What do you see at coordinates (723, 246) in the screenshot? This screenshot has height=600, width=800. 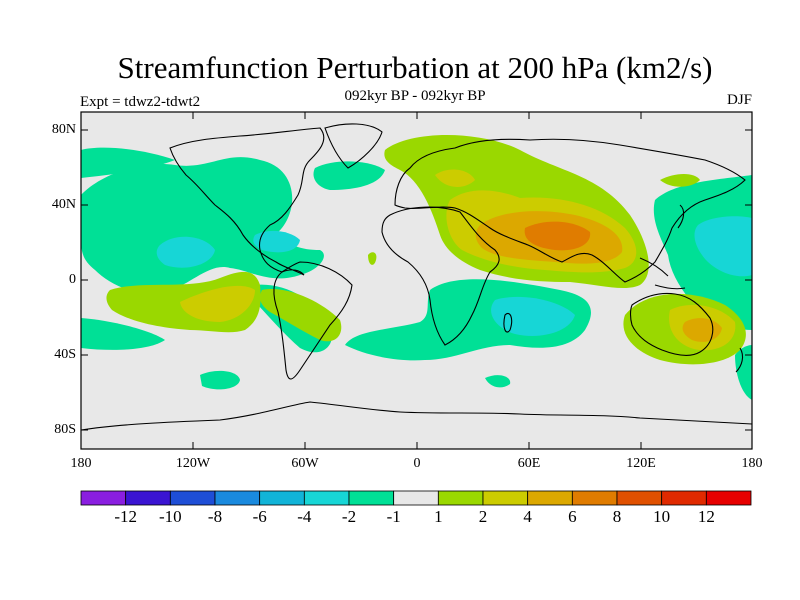 I see `contour-core-neg-pacific-west` at bounding box center [723, 246].